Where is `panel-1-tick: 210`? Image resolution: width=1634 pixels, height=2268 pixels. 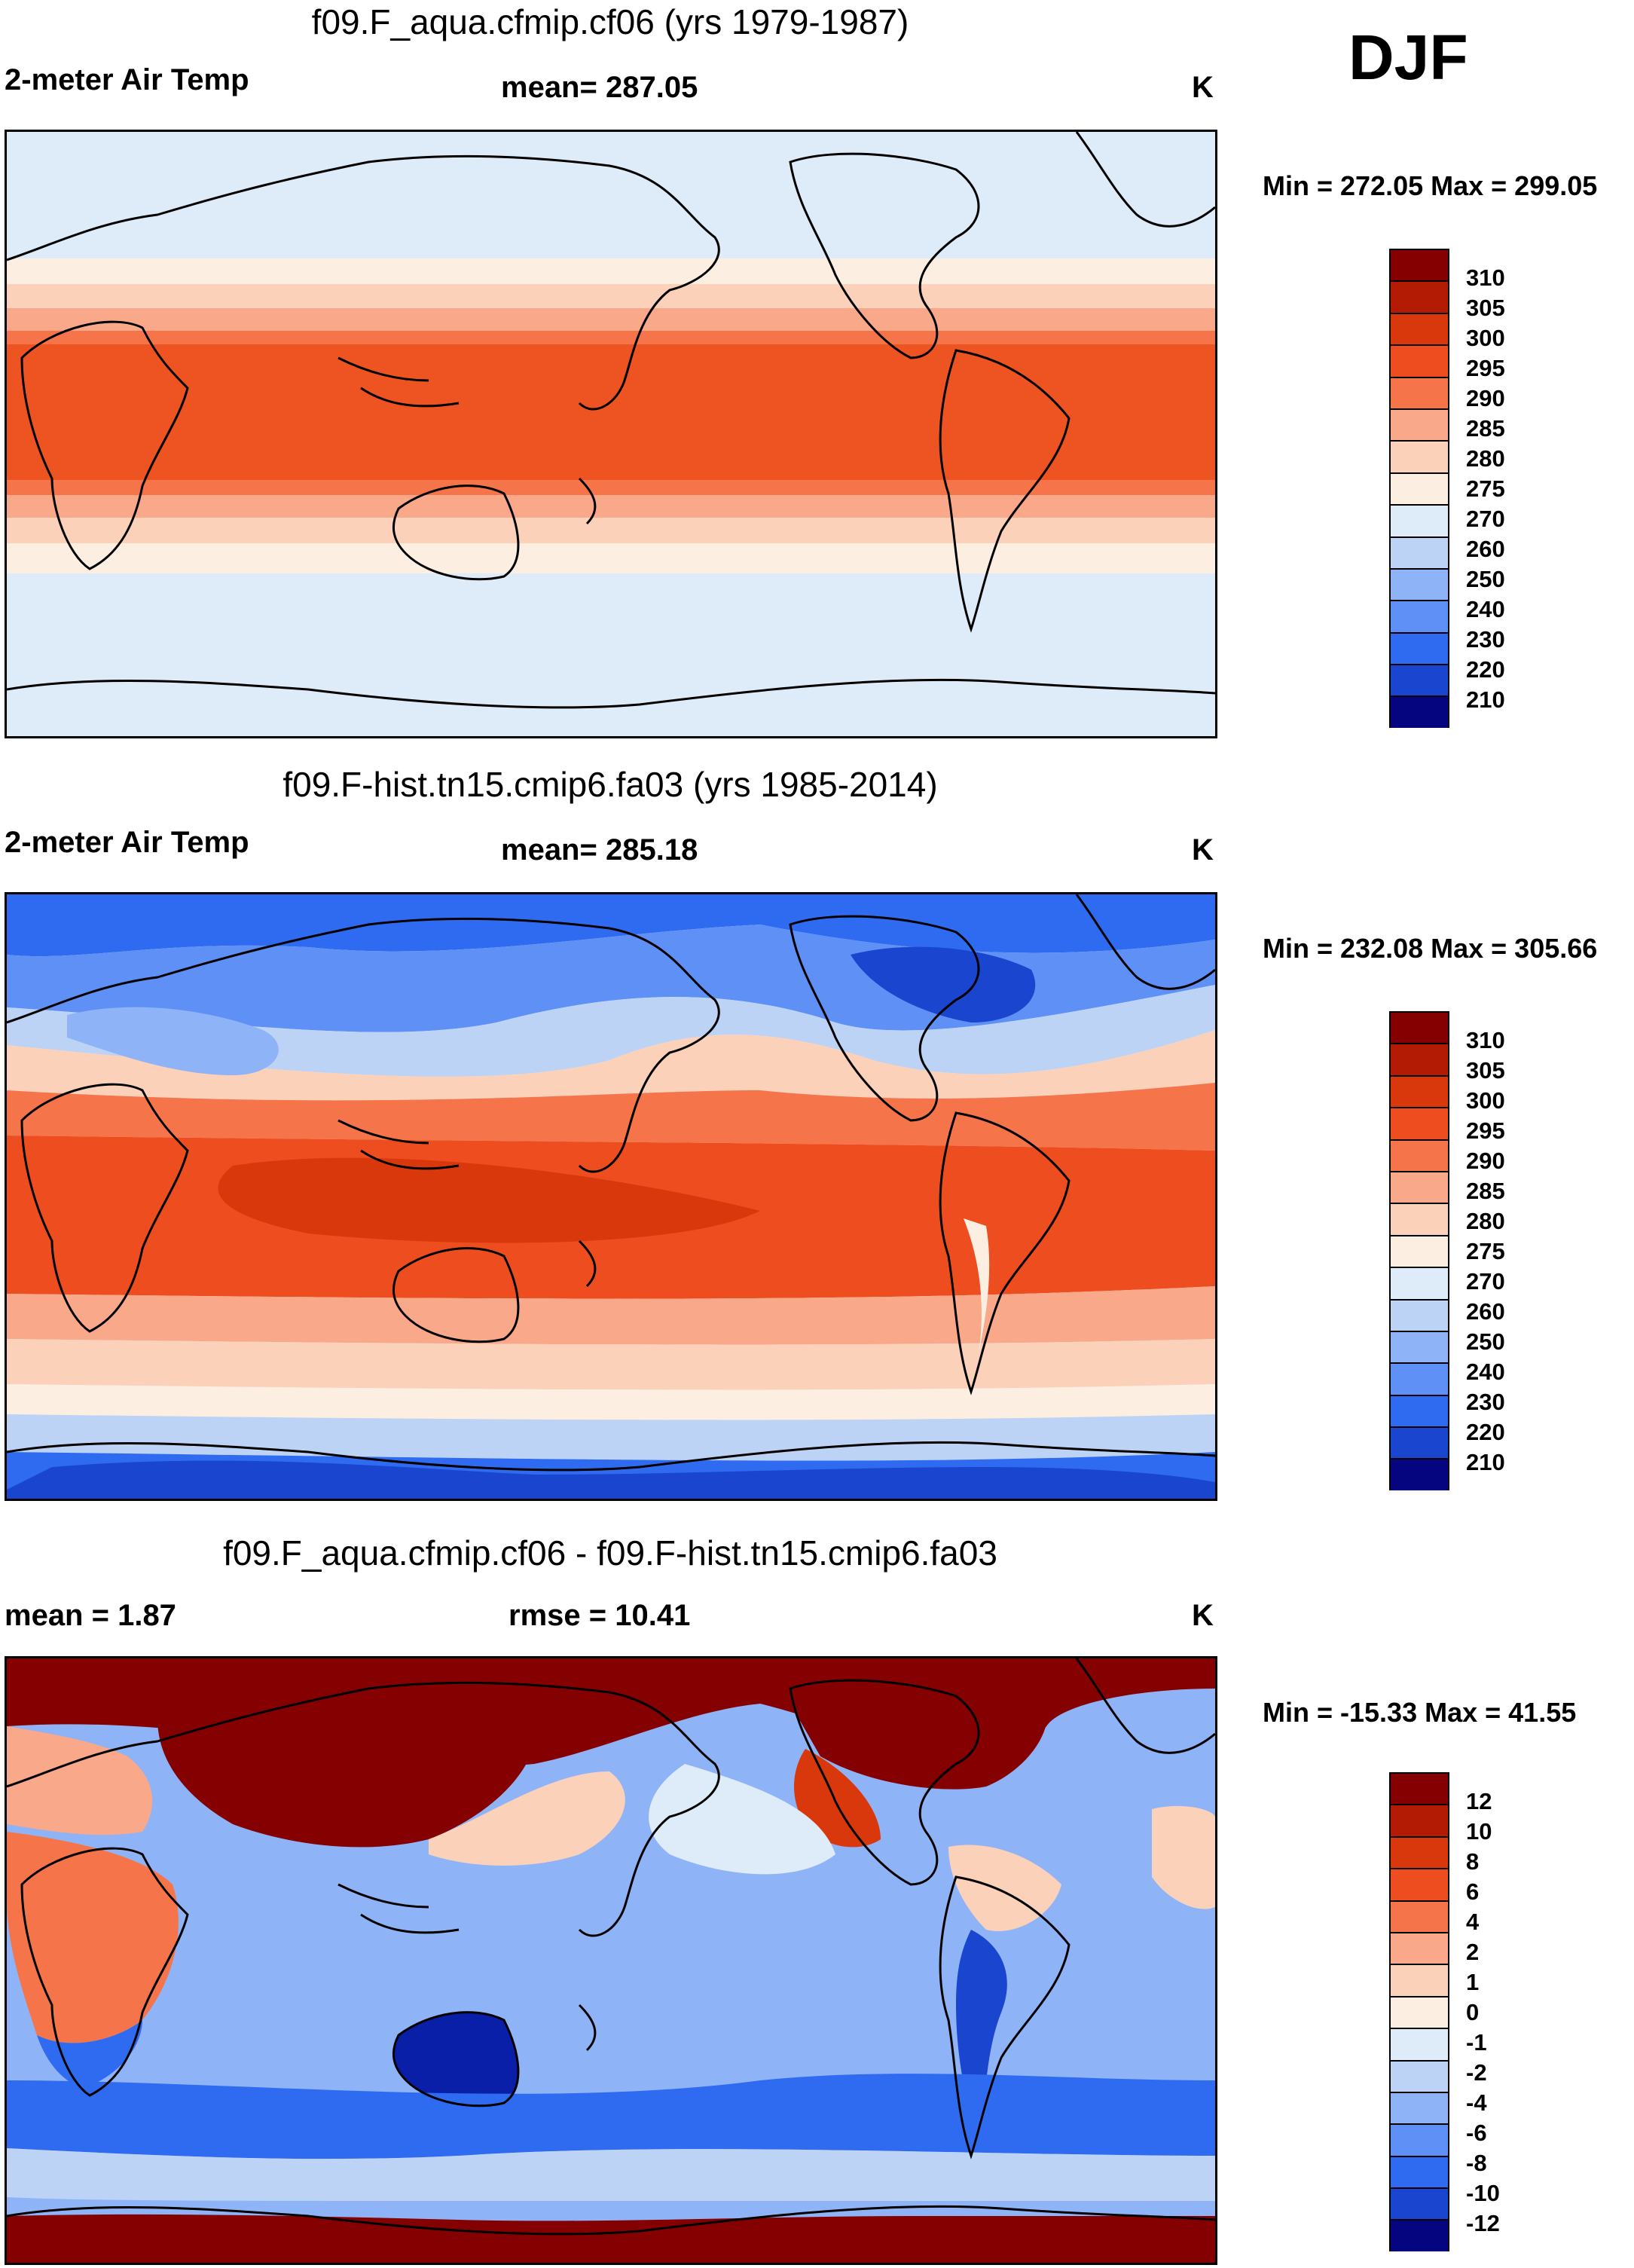
panel-1-tick: 210 is located at coordinates (1485, 699).